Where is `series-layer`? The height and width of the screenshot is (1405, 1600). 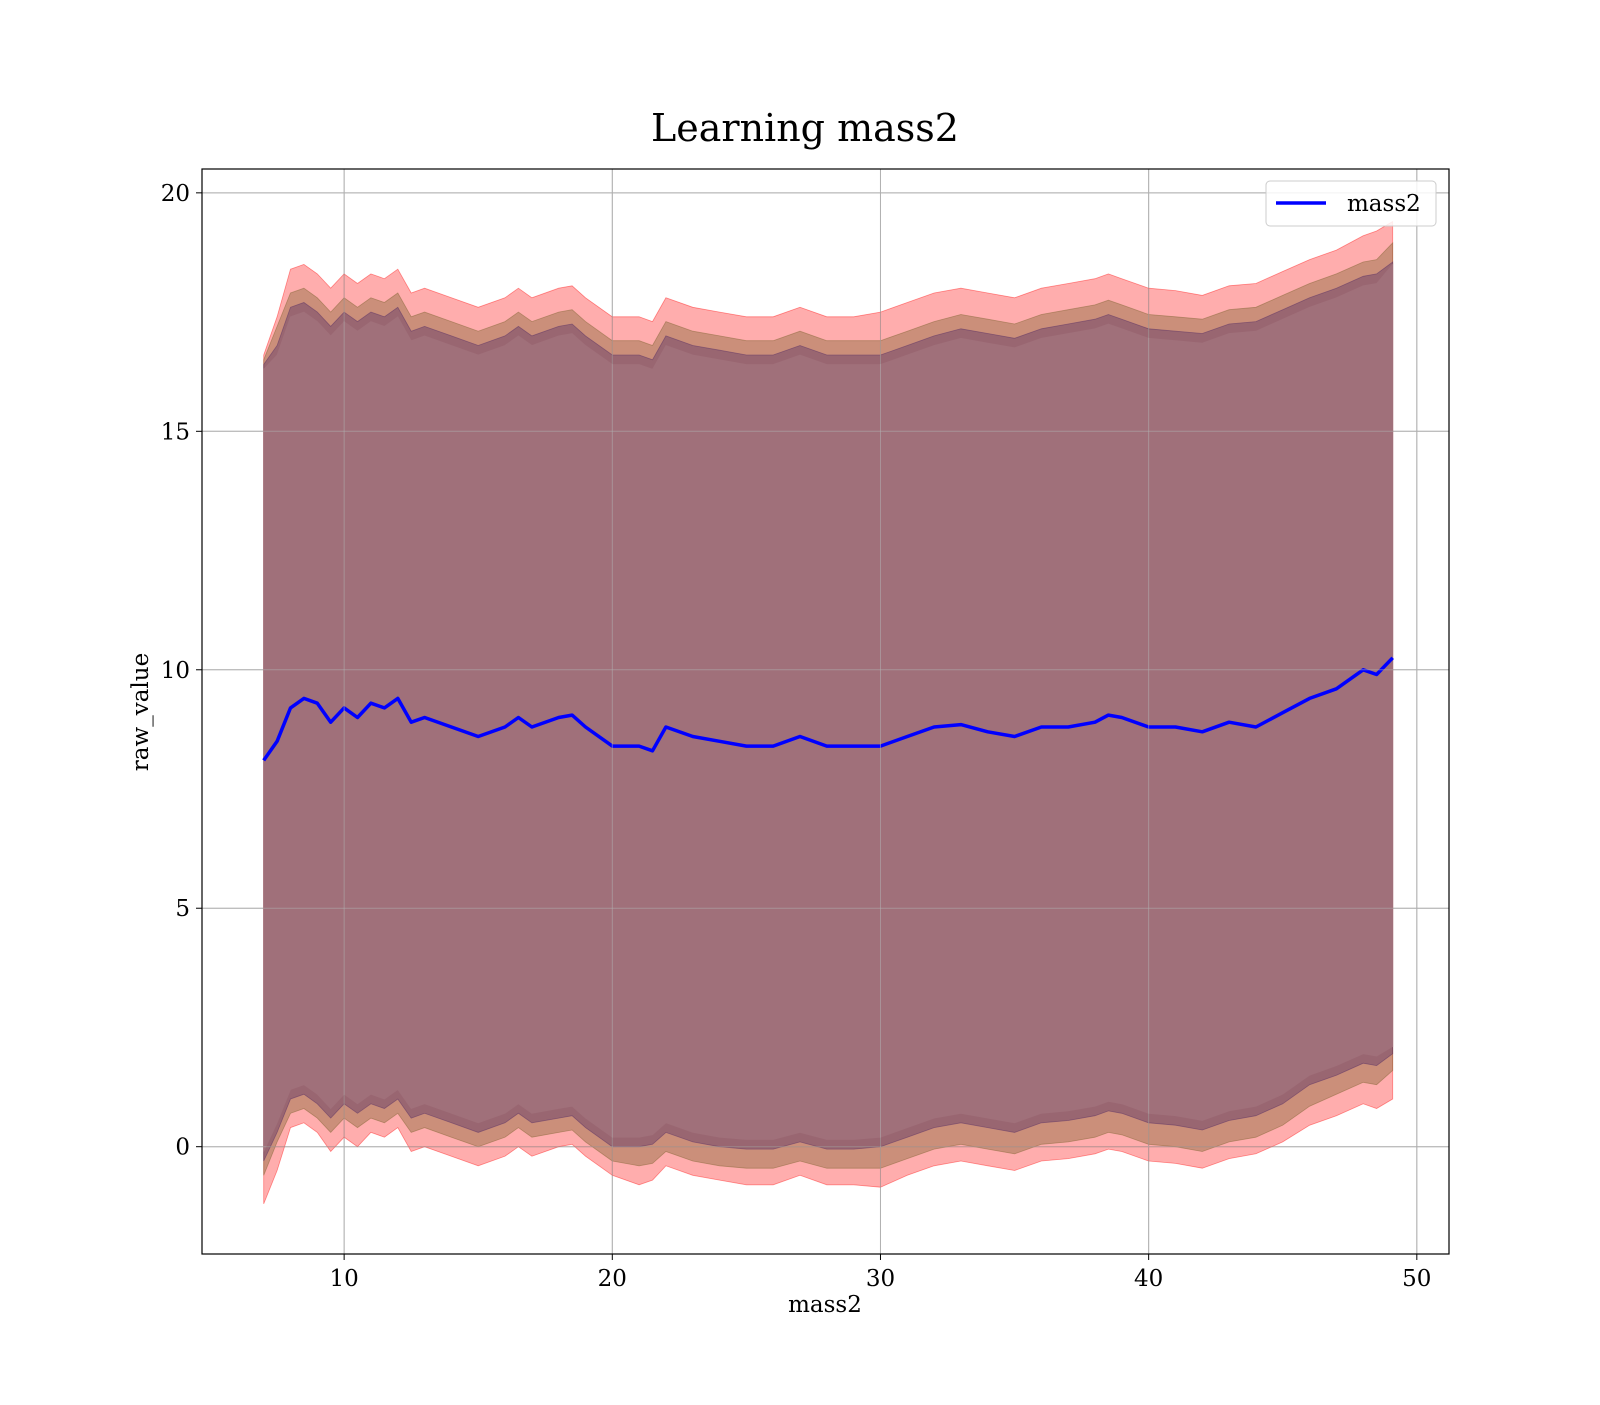 series-layer is located at coordinates (828, 709).